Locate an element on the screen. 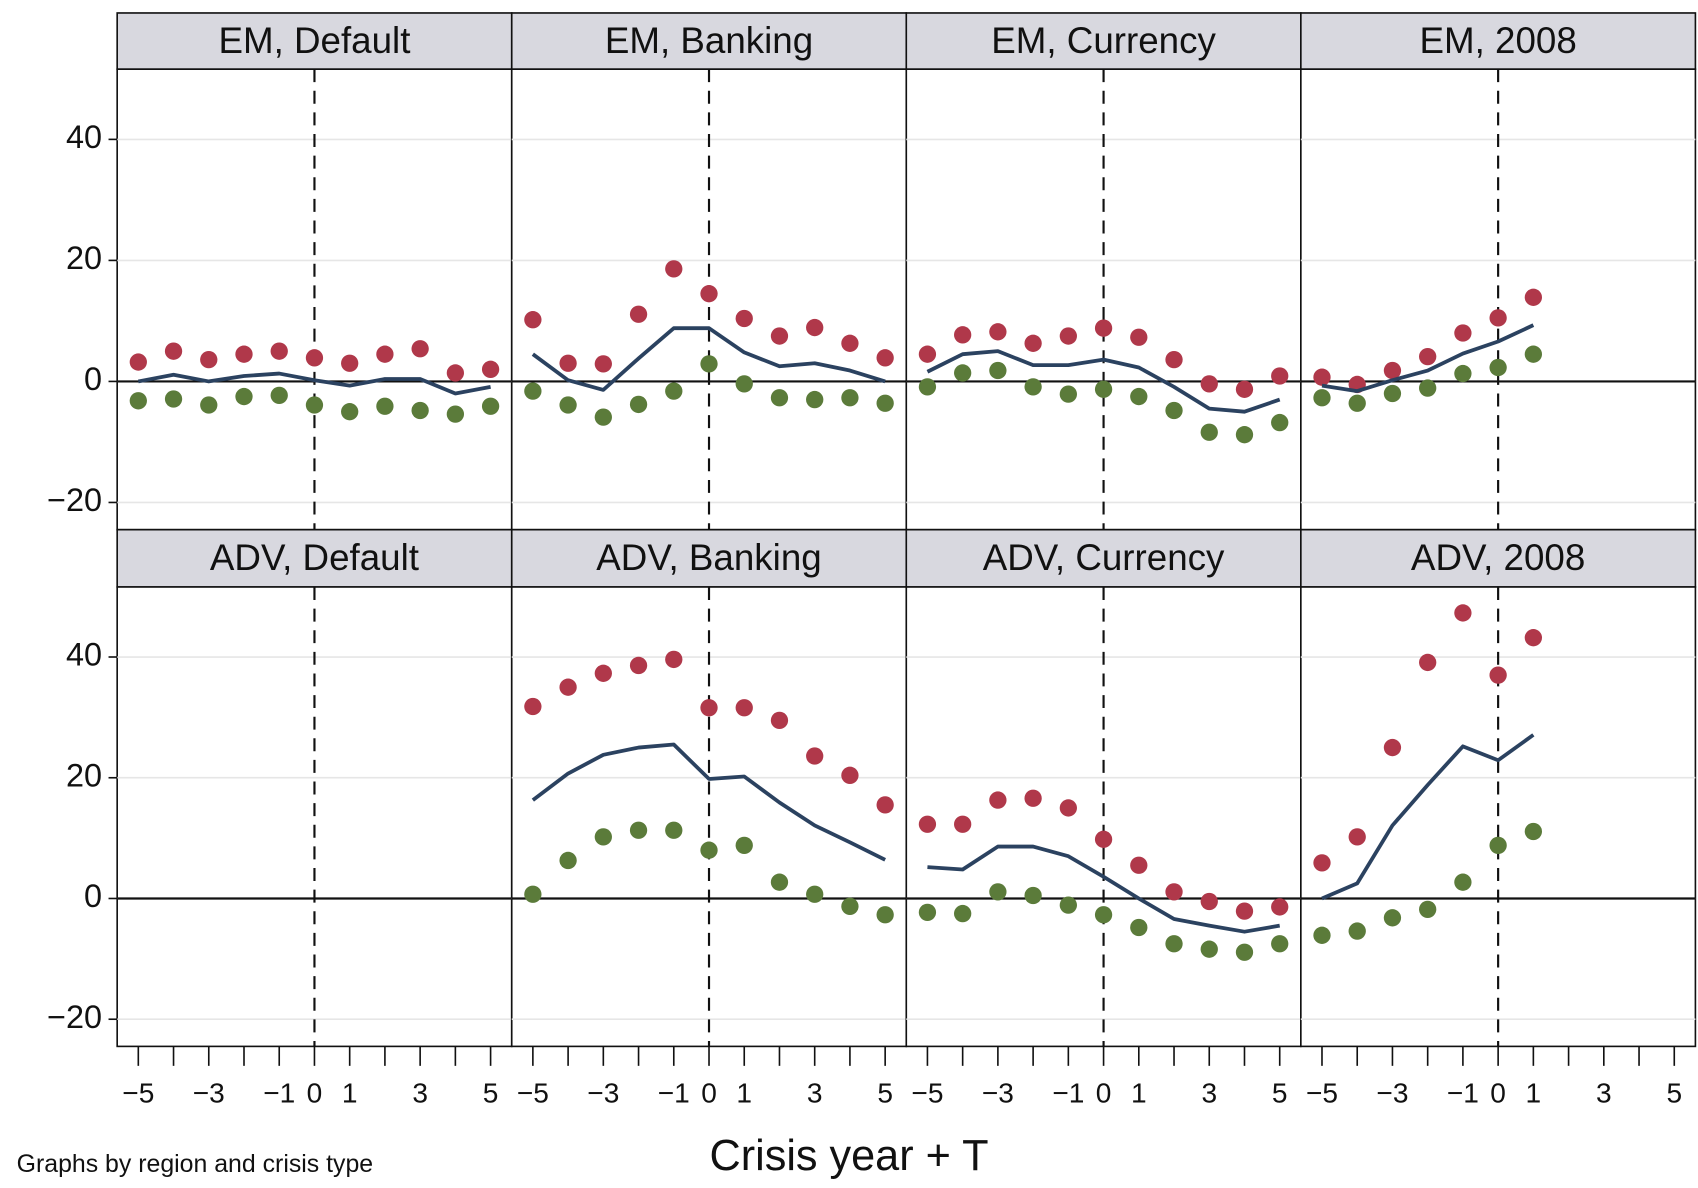 The width and height of the screenshot is (1698, 1188). note: Graphs by region and crisis type is located at coordinates (195, 1164).